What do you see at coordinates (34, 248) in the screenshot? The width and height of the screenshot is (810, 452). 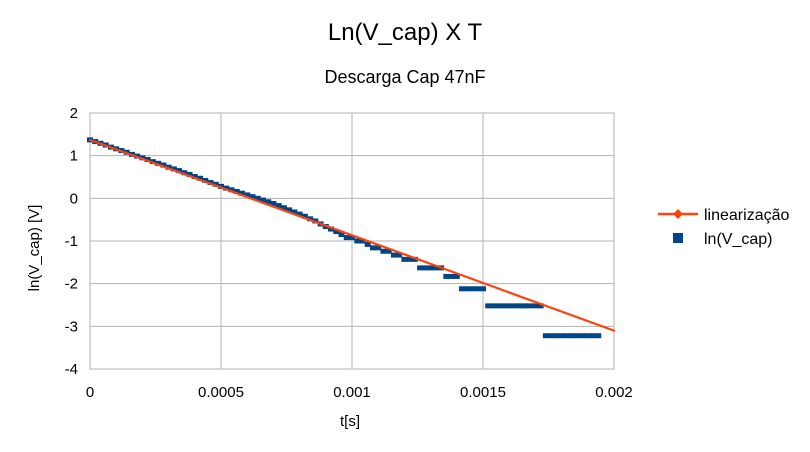 I see `y-axis-label: ln(V_cap) [V]` at bounding box center [34, 248].